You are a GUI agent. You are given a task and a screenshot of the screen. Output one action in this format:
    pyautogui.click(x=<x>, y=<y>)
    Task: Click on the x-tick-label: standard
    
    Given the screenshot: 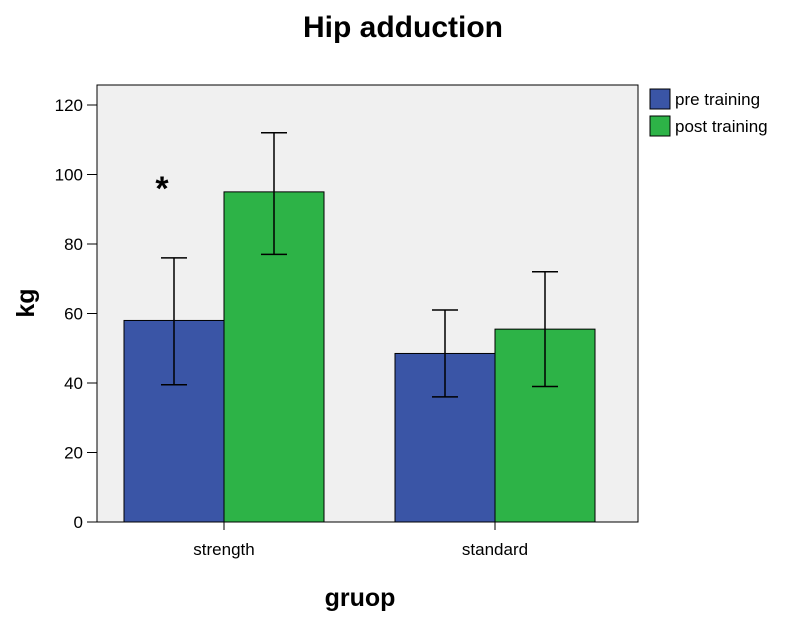 What is the action you would take?
    pyautogui.click(x=495, y=549)
    